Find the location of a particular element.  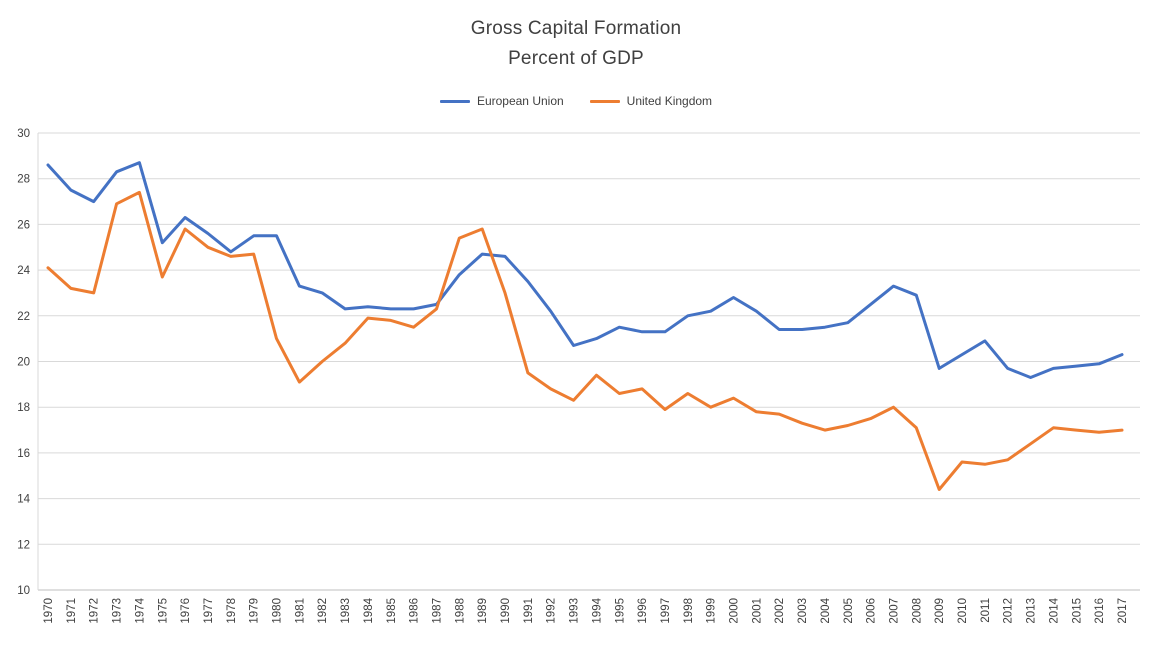

chart-title: Gross Capital Formation Percent of GDP is located at coordinates (576, 44).